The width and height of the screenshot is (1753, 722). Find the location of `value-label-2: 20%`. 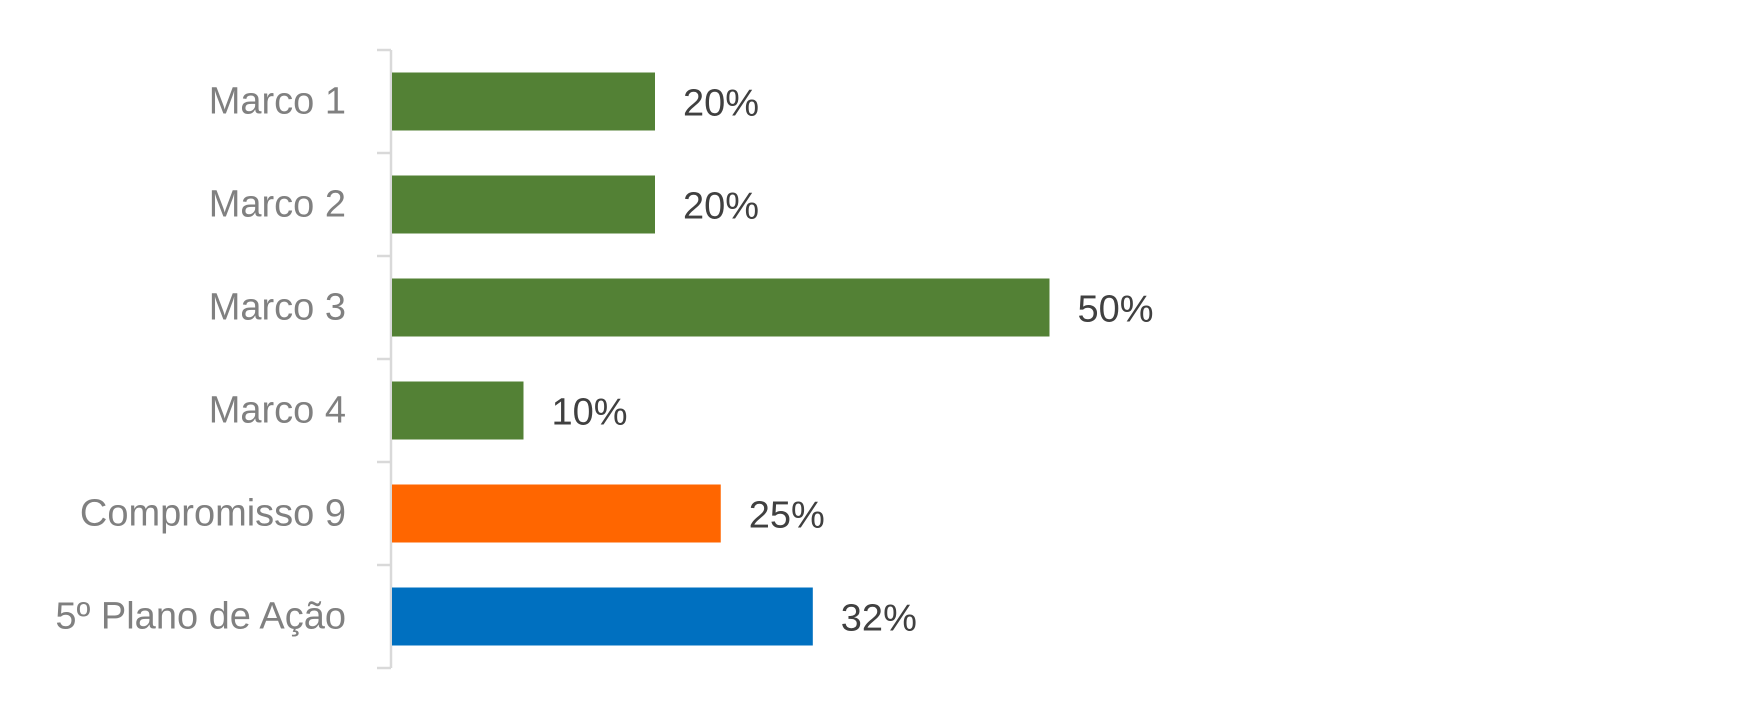

value-label-2: 20% is located at coordinates (721, 207).